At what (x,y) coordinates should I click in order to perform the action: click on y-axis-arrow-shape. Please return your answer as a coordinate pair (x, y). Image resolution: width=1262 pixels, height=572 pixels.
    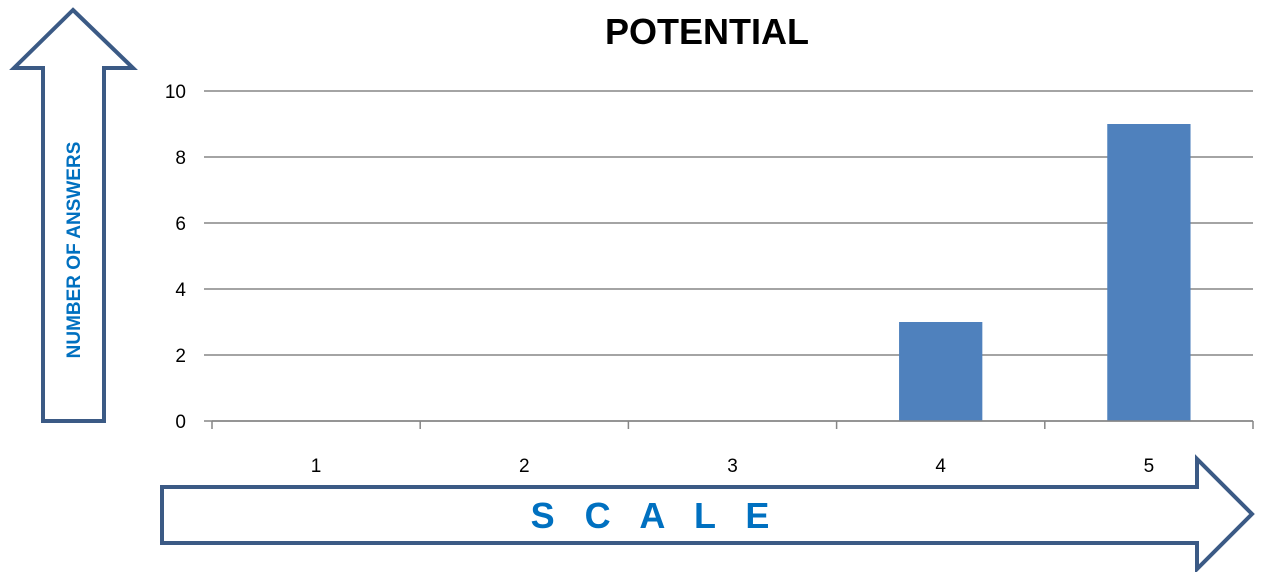
    Looking at the image, I should click on (73, 215).